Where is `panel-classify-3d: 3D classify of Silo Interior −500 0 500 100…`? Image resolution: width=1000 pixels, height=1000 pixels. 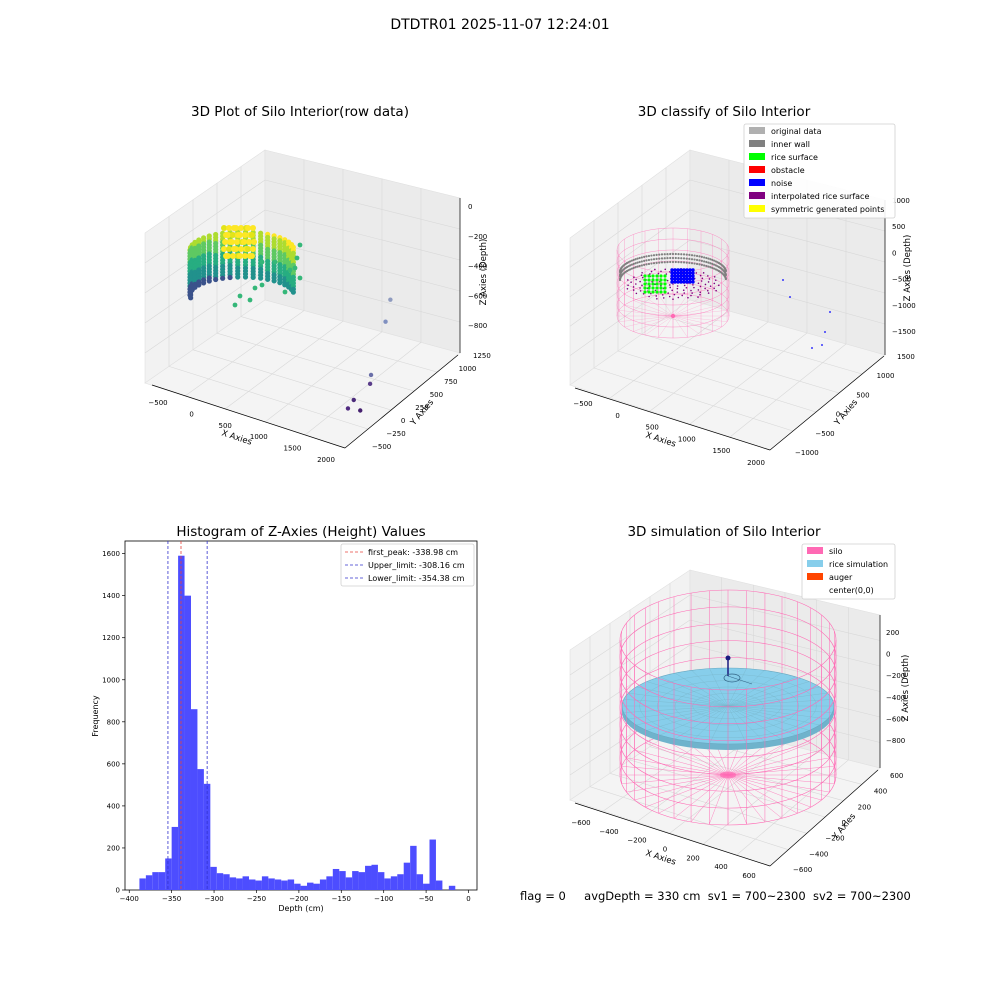
panel-classify-3d: 3D classify of Silo Interior −500 0 500 100… is located at coordinates (742, 285).